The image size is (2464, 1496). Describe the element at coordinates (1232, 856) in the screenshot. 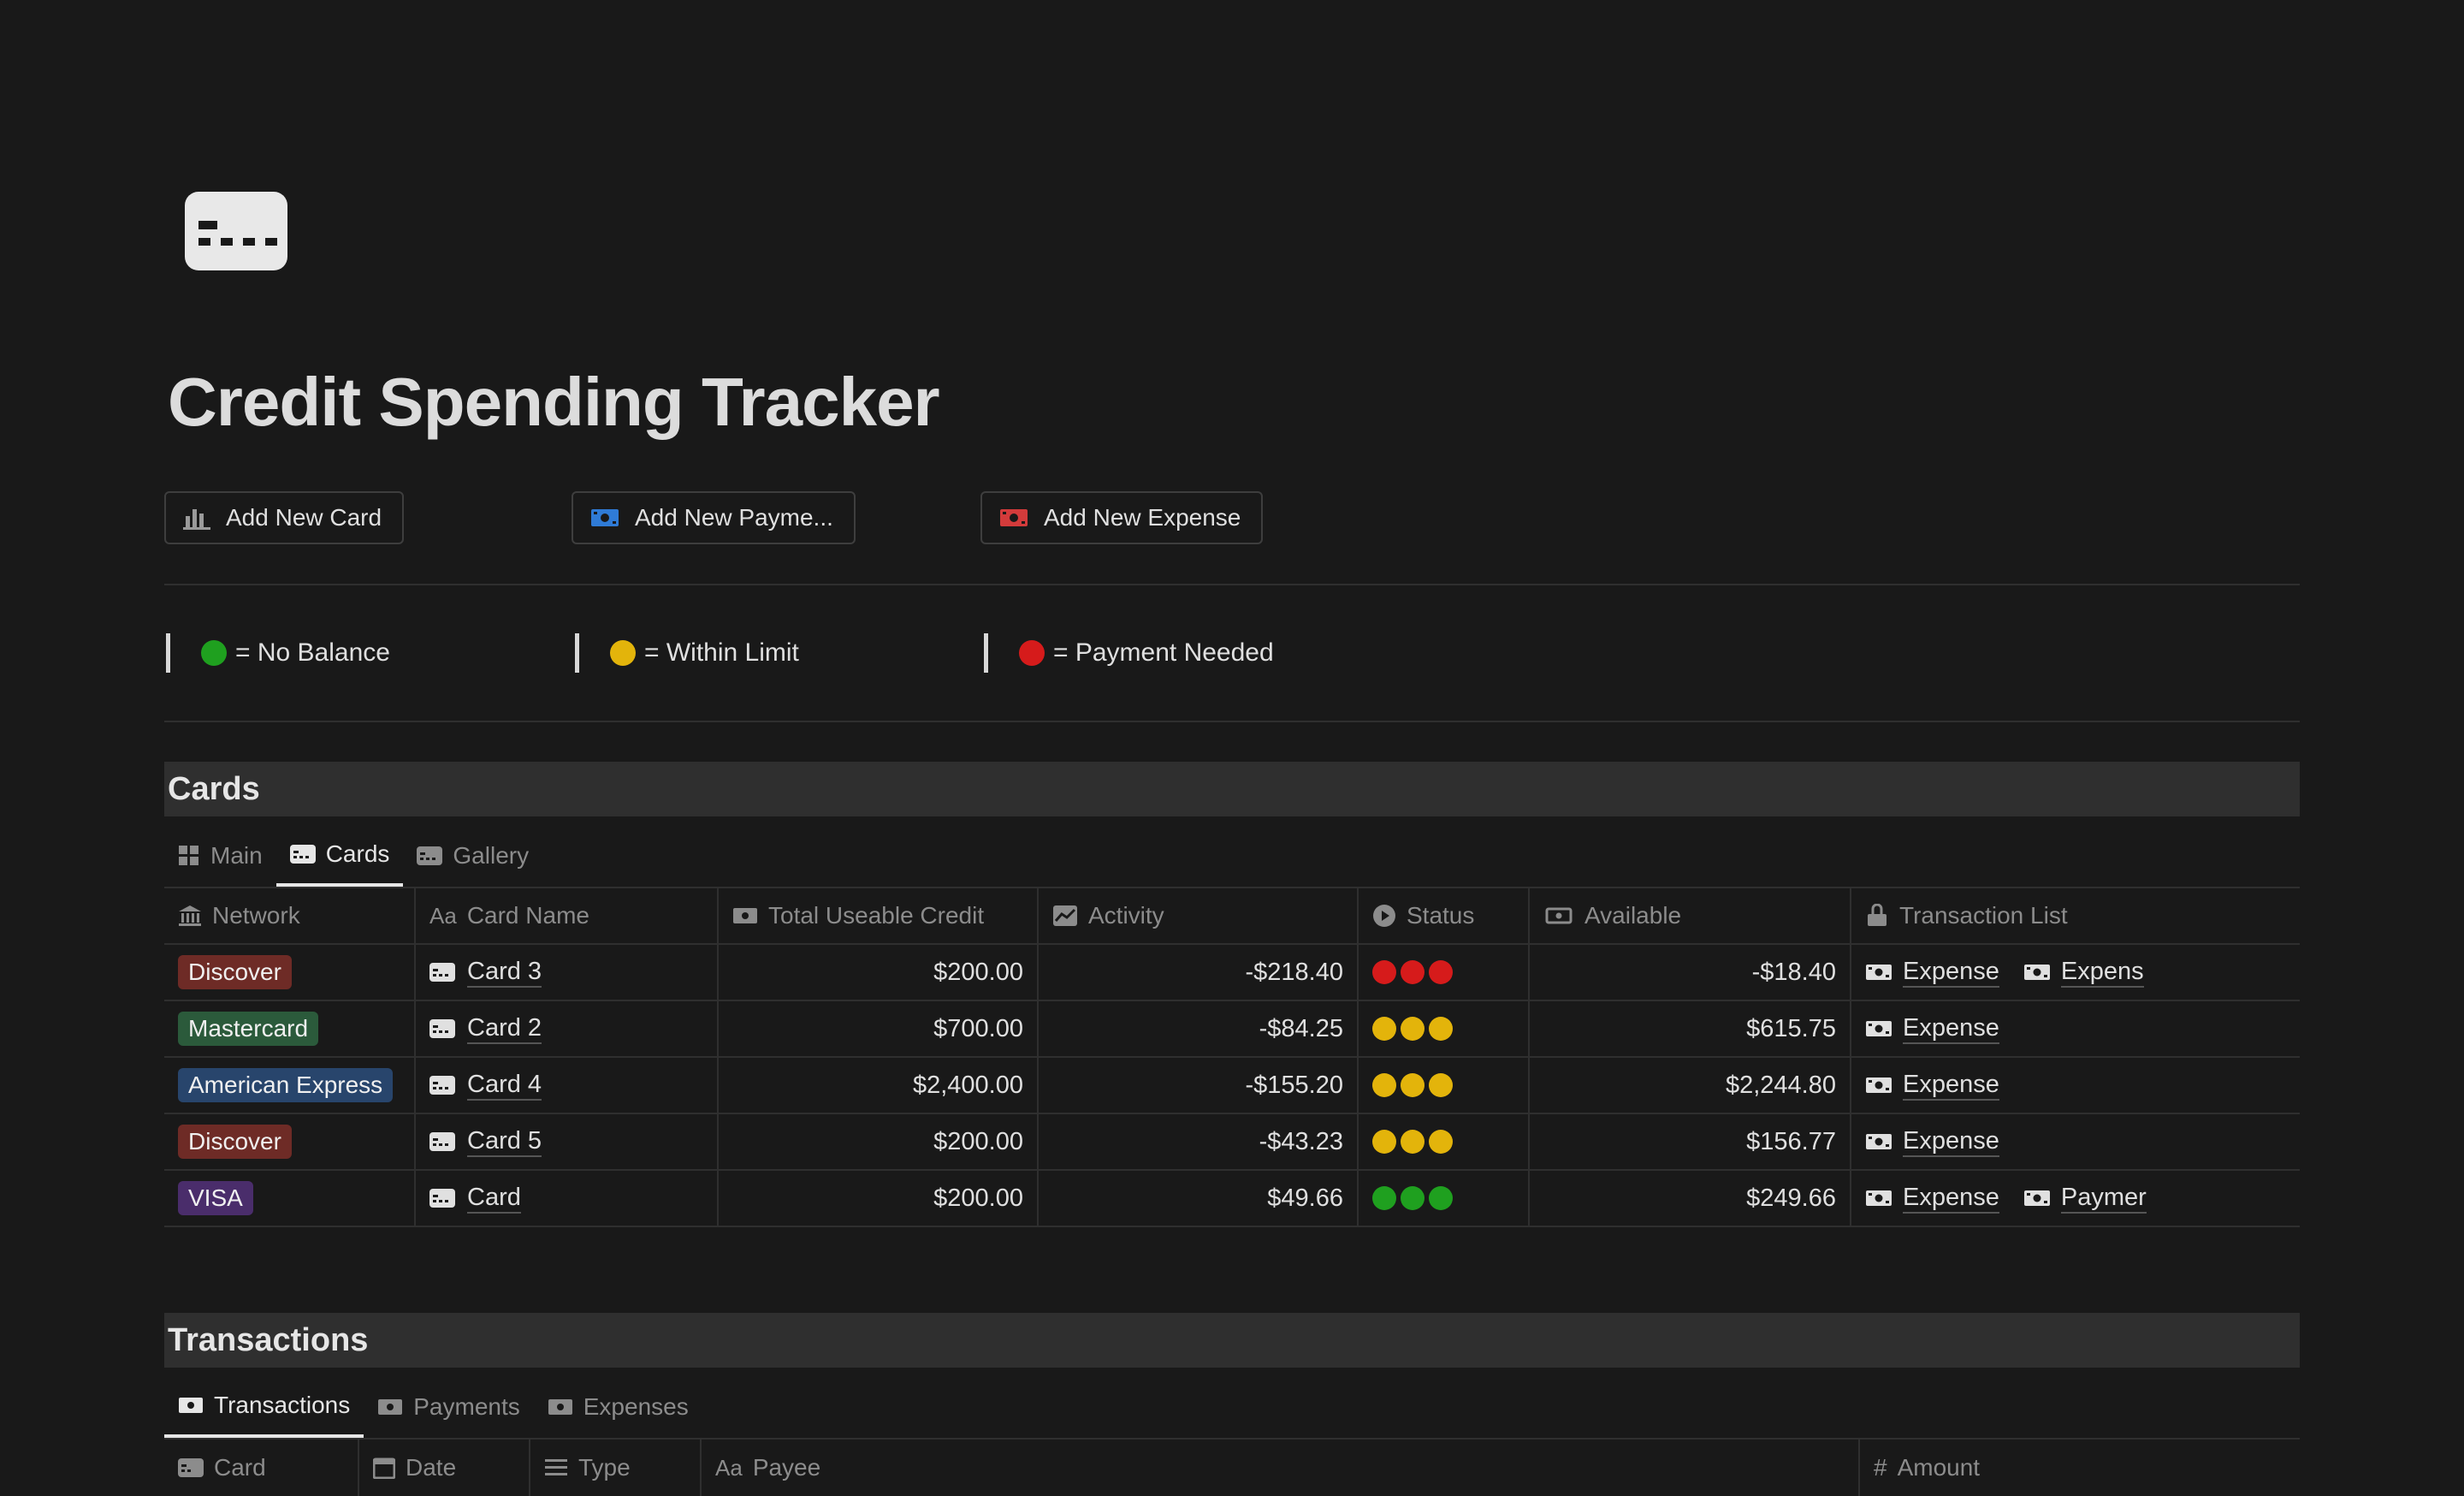

I see `cards-view-tabs: Main Cards Gallery` at that location.